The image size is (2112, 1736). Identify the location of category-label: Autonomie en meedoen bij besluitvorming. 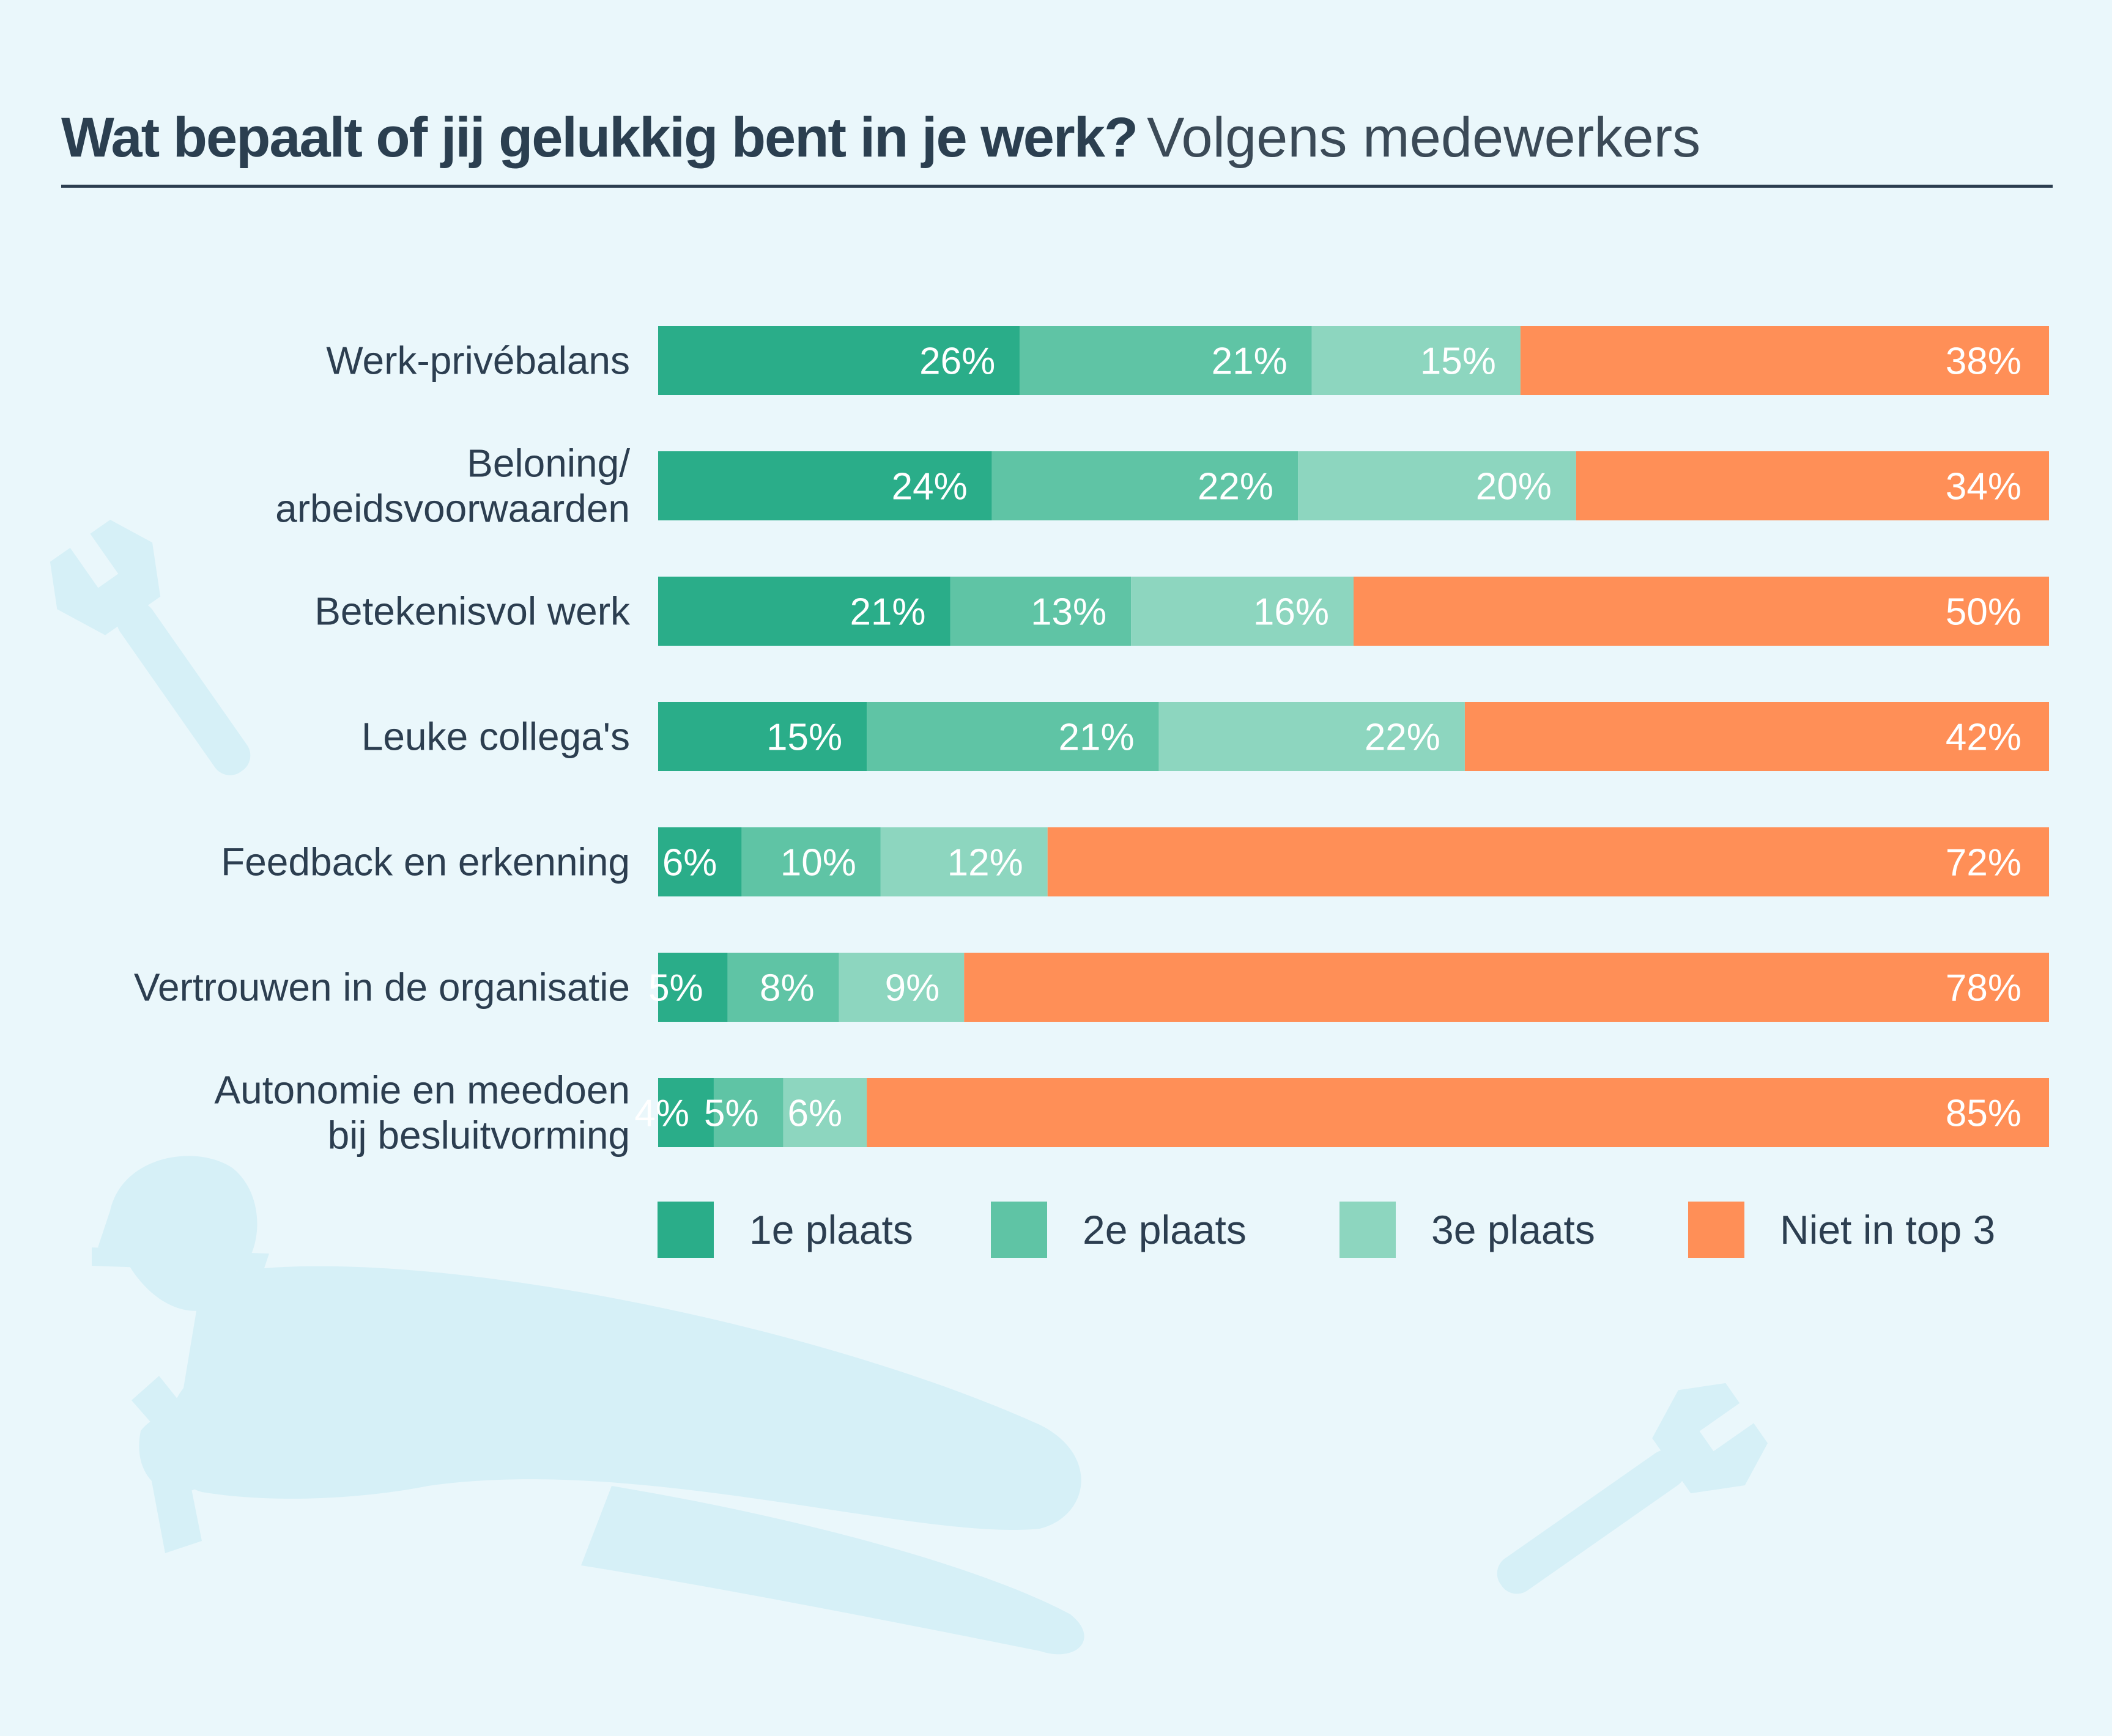
(422, 1113).